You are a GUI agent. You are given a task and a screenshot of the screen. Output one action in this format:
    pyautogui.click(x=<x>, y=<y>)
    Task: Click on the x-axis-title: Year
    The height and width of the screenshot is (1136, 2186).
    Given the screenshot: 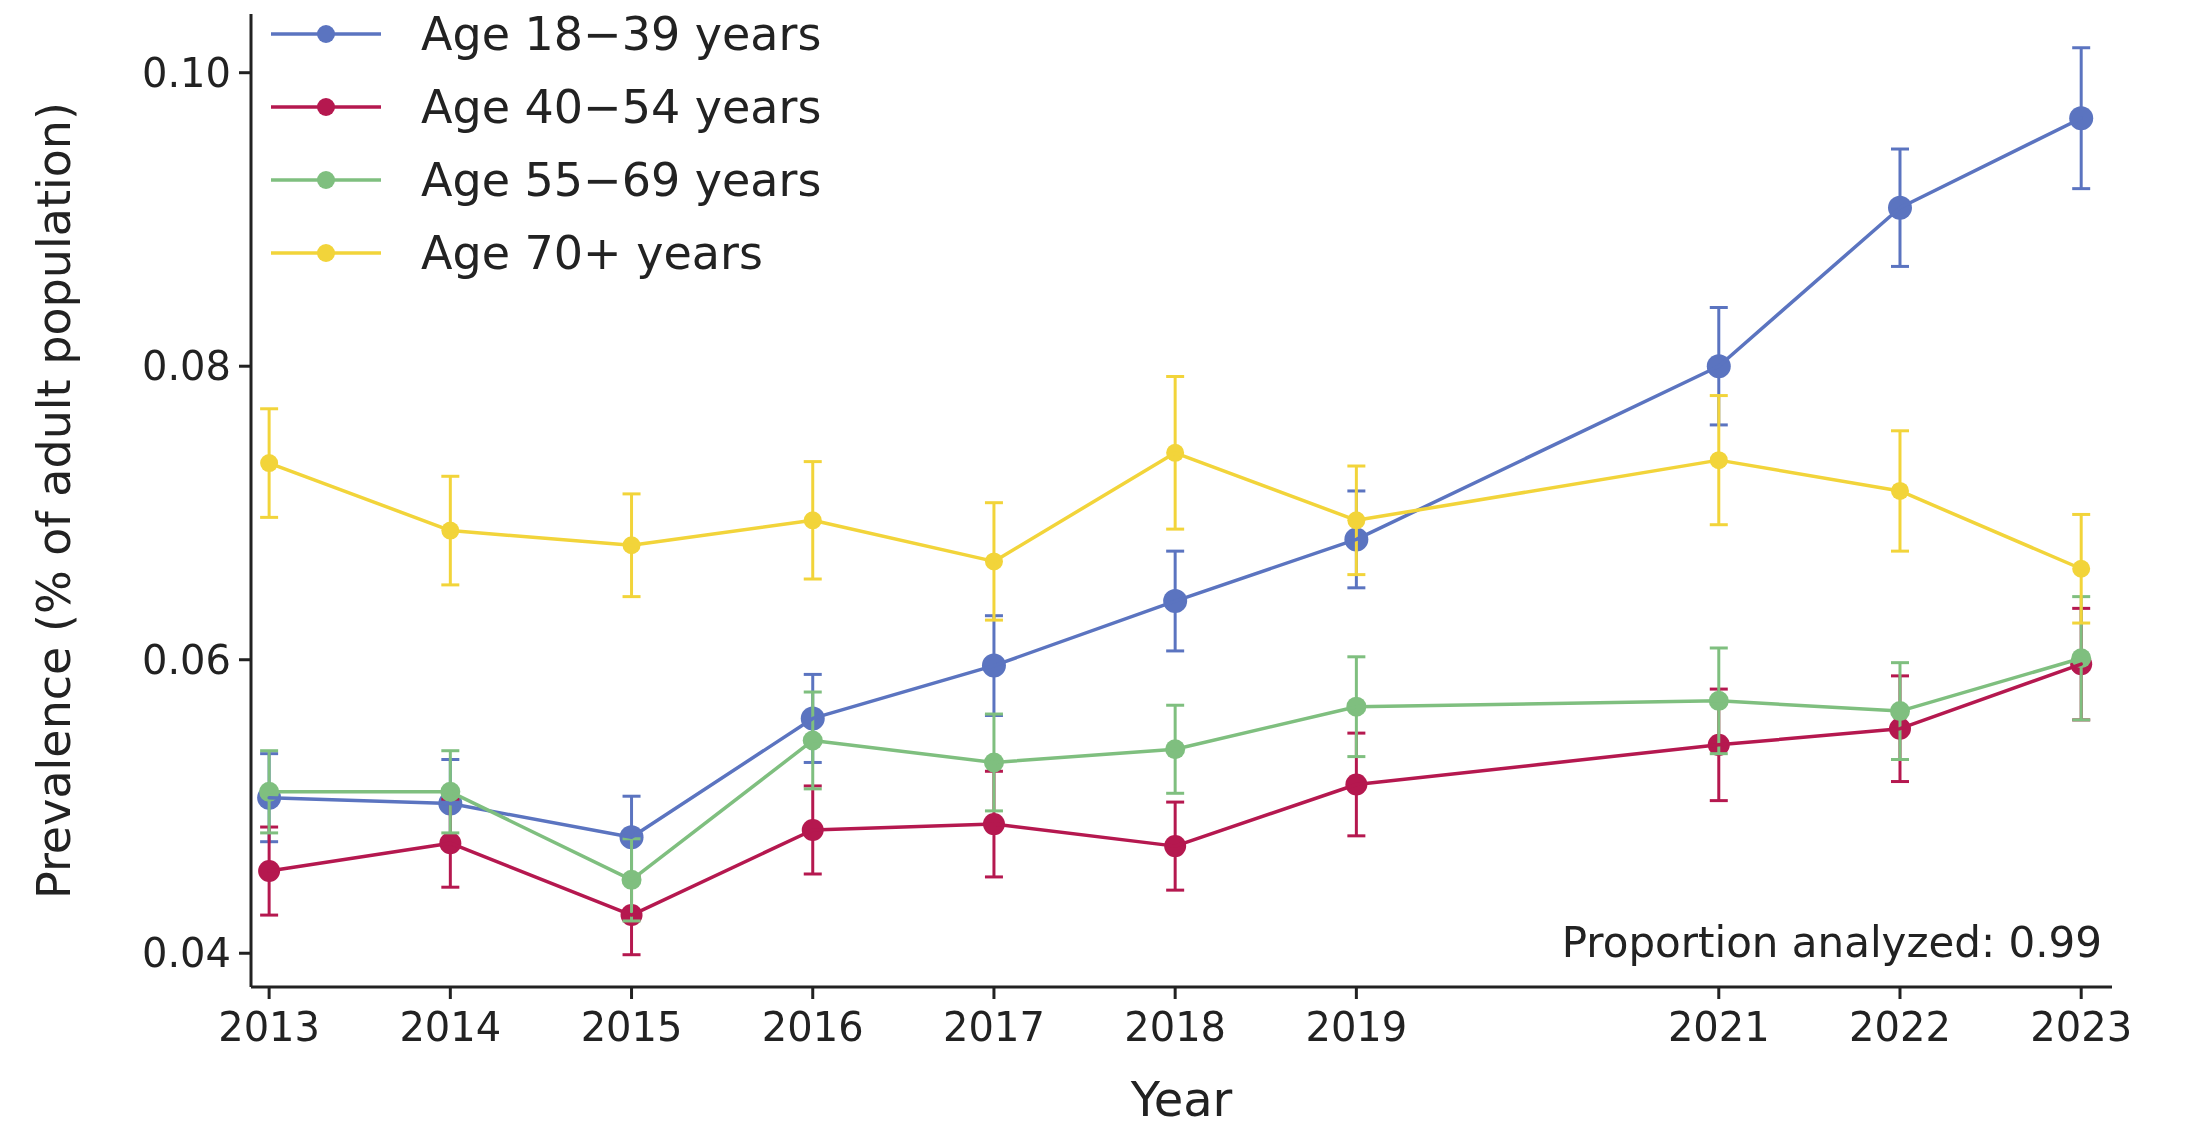 What is the action you would take?
    pyautogui.click(x=1181, y=1099)
    